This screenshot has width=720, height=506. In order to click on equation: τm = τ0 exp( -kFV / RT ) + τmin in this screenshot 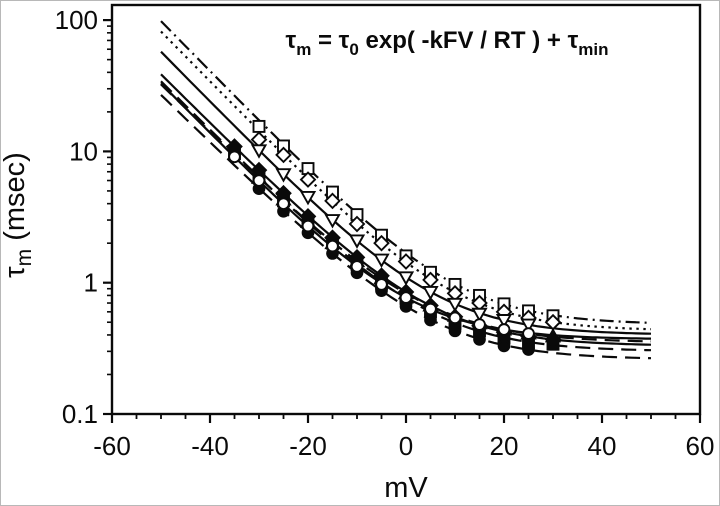, I will do `click(446, 43)`.